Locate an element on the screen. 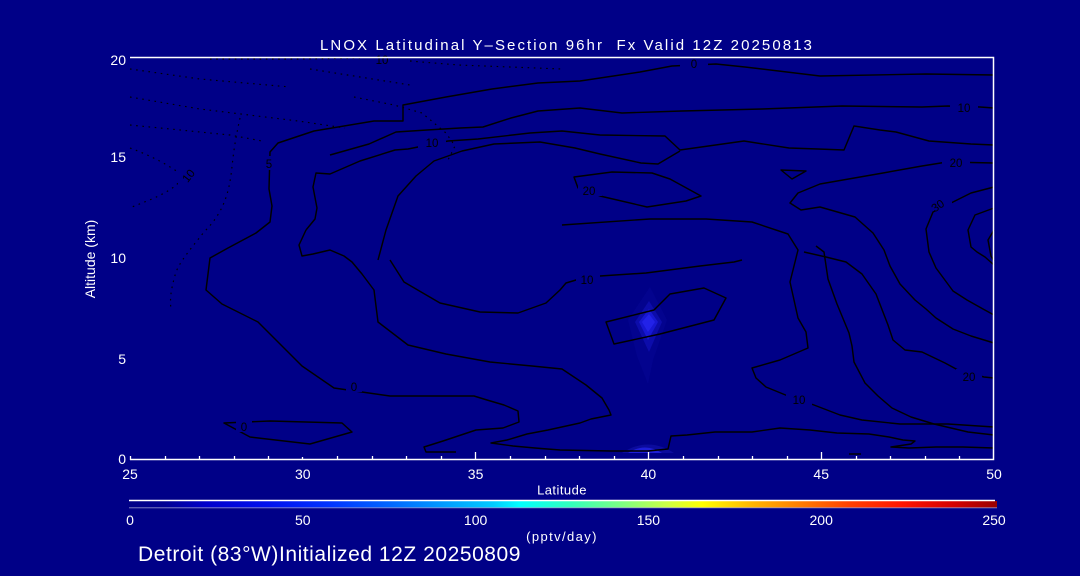  svg-text: 100 is located at coordinates (476, 520).